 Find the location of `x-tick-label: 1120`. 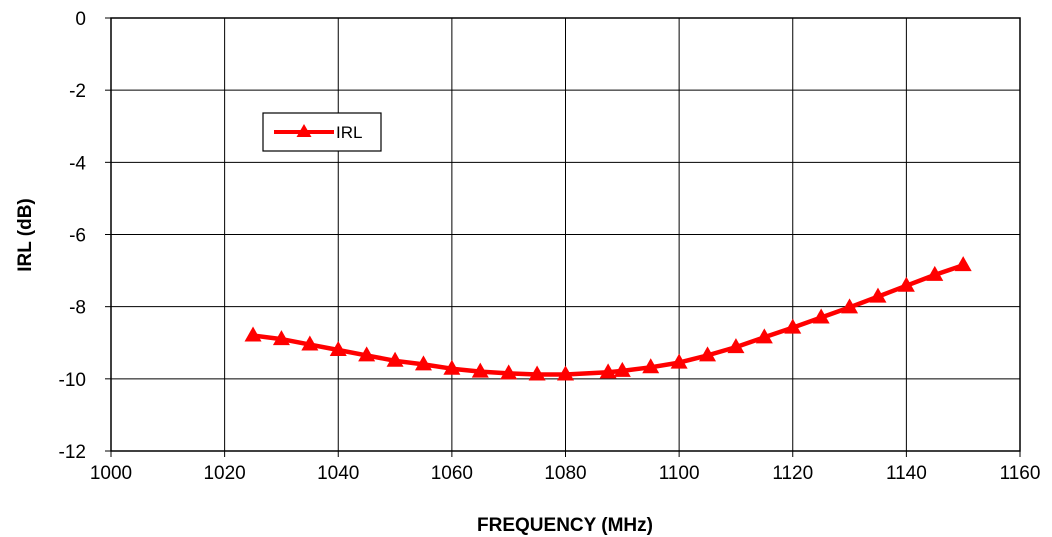

x-tick-label: 1120 is located at coordinates (792, 473).